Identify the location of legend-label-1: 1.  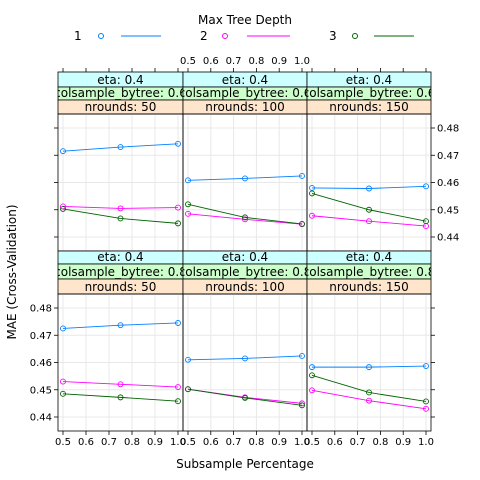
(78, 36).